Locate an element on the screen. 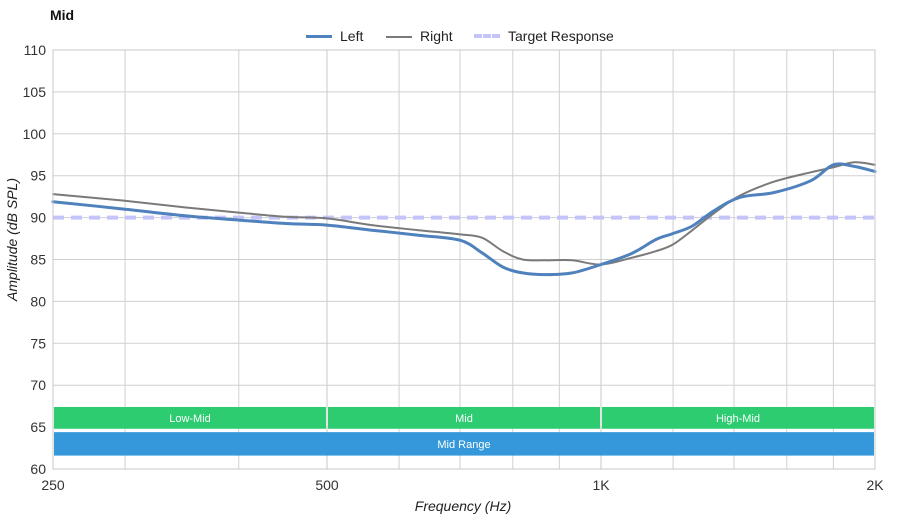 This screenshot has width=900, height=520. legend-swatch-right is located at coordinates (399, 37).